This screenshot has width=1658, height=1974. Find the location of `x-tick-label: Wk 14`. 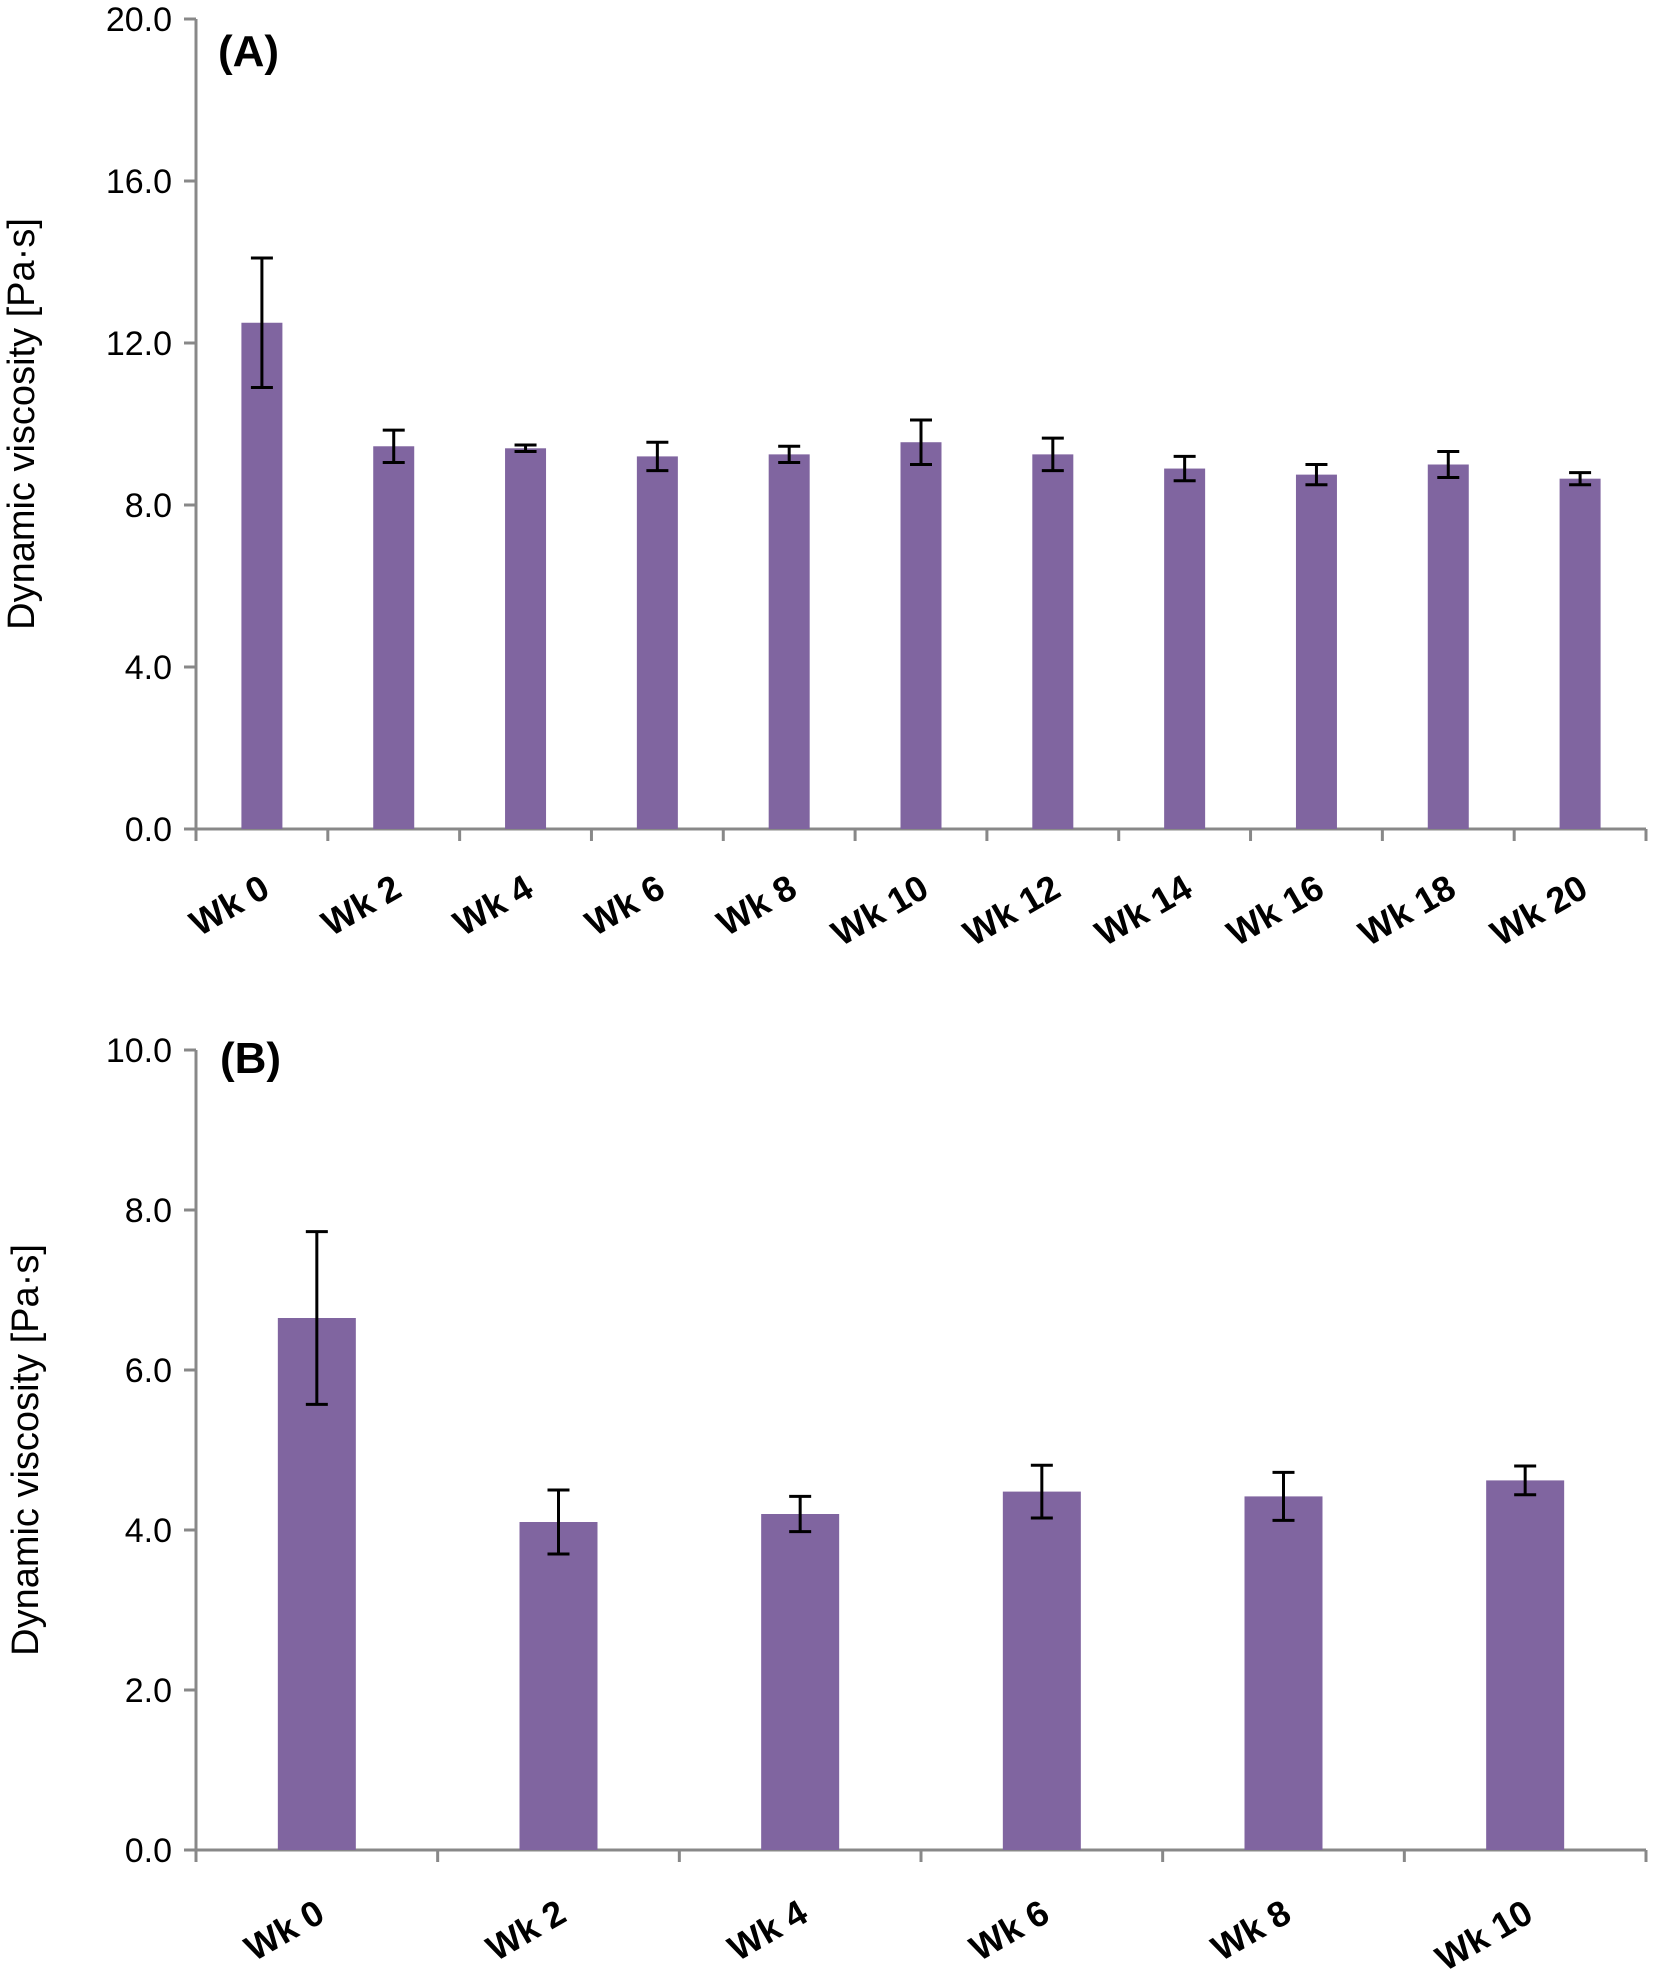

x-tick-label: Wk 14 is located at coordinates (1143, 910).